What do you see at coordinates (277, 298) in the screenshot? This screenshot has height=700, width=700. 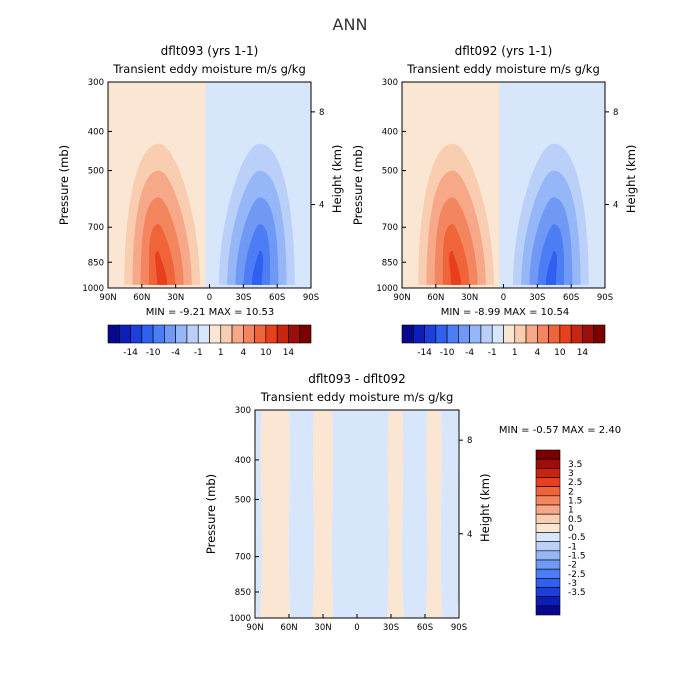 I see `x-tick-label: 60S` at bounding box center [277, 298].